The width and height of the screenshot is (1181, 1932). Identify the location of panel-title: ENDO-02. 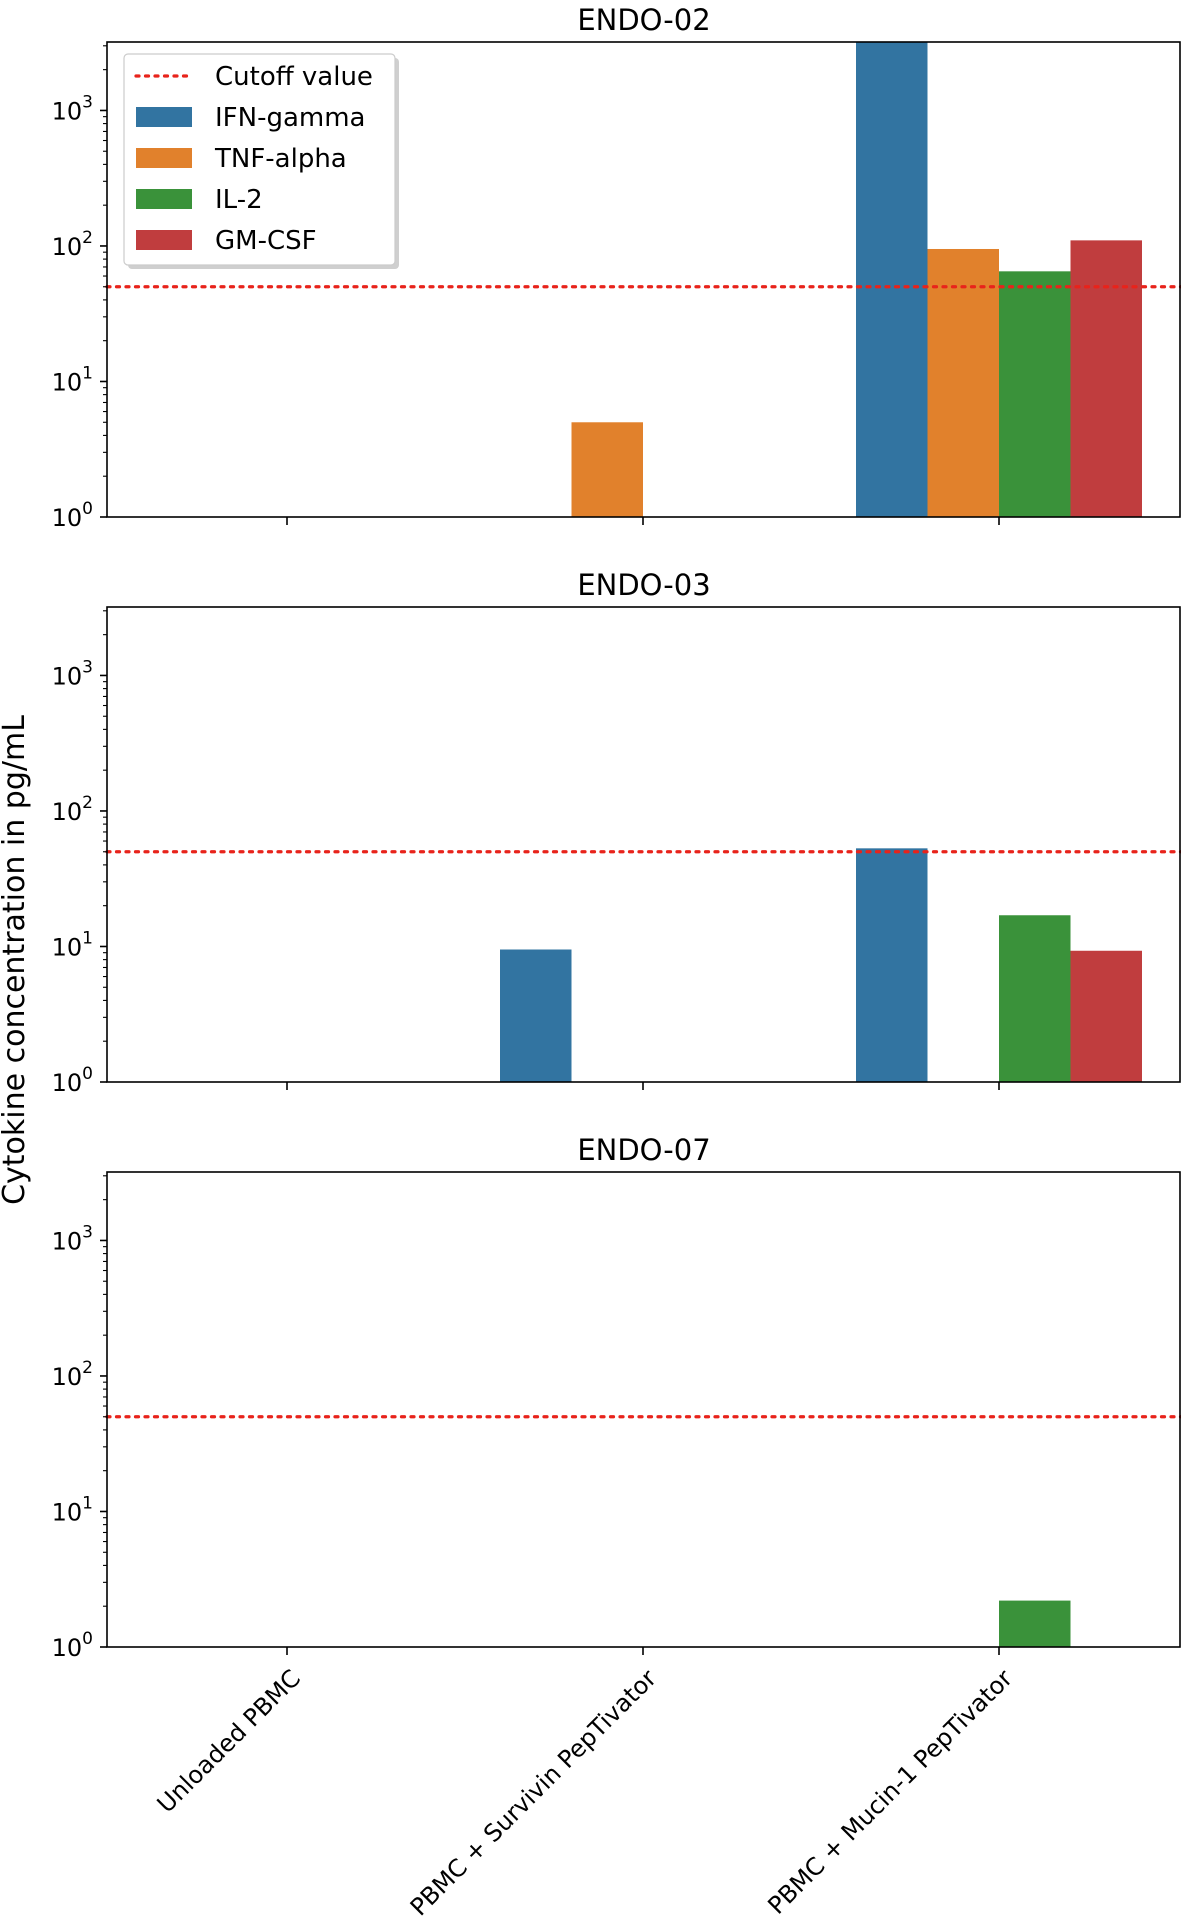
(643, 20).